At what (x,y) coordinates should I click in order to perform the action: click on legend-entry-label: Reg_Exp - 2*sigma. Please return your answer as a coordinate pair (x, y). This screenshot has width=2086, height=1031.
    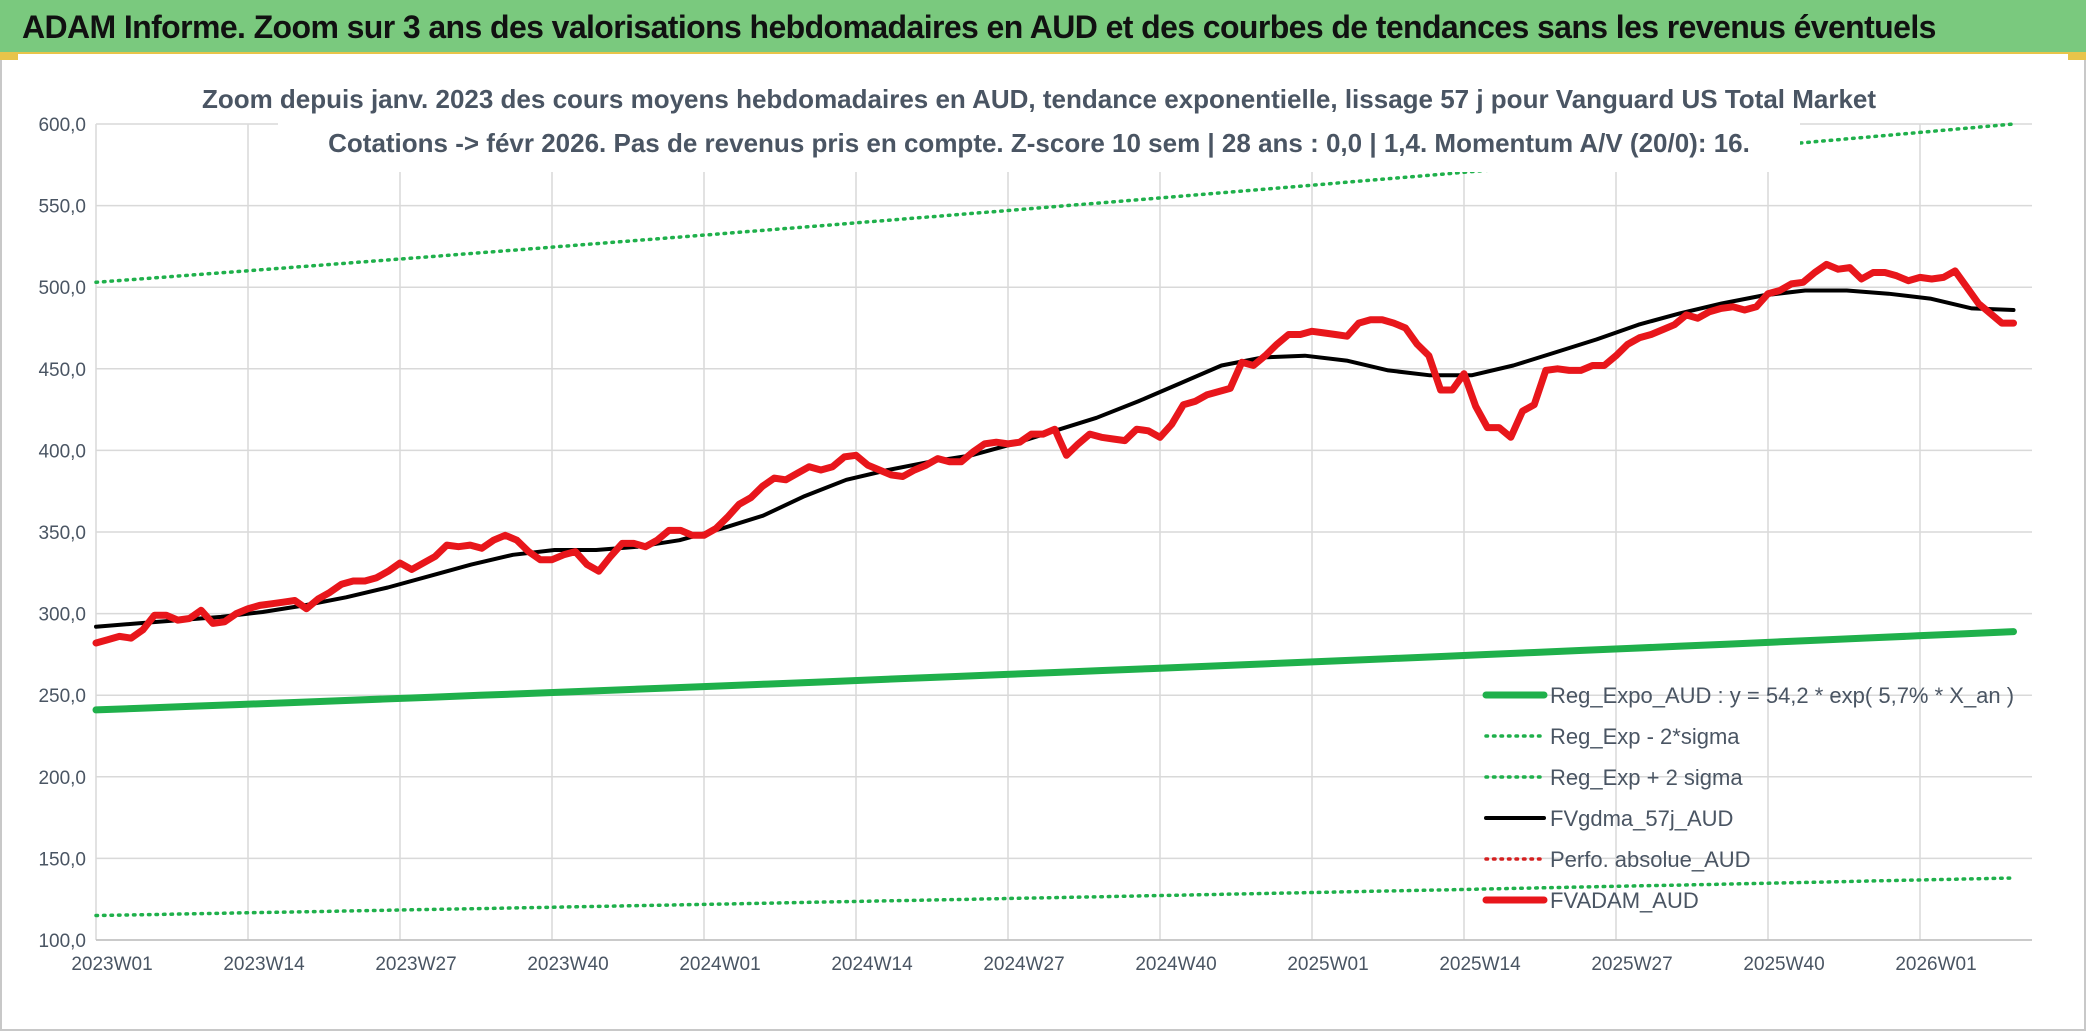
    Looking at the image, I should click on (1645, 736).